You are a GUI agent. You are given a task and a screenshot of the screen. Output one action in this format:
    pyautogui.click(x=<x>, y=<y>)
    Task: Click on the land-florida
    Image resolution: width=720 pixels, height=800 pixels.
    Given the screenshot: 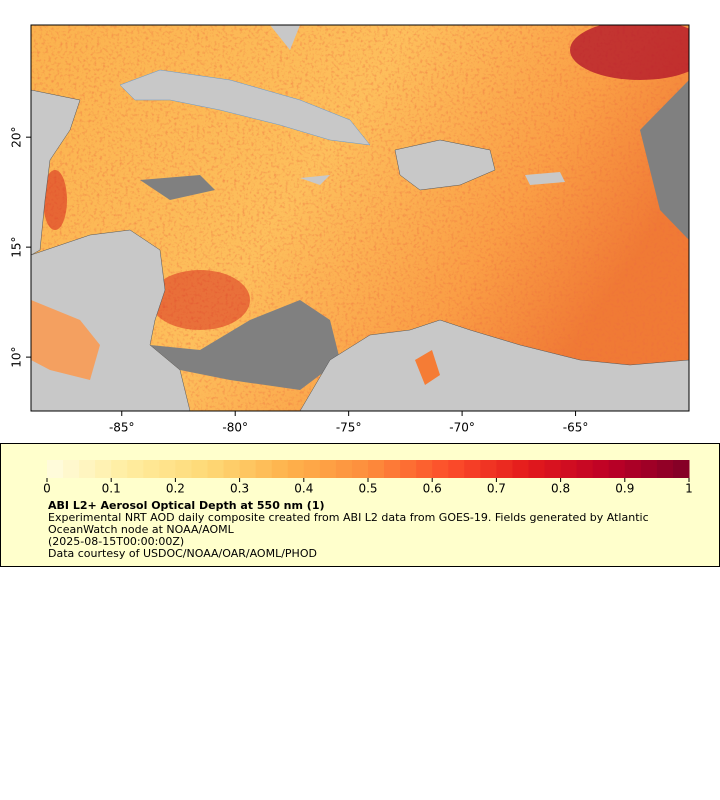 What is the action you would take?
    pyautogui.click(x=285, y=37)
    